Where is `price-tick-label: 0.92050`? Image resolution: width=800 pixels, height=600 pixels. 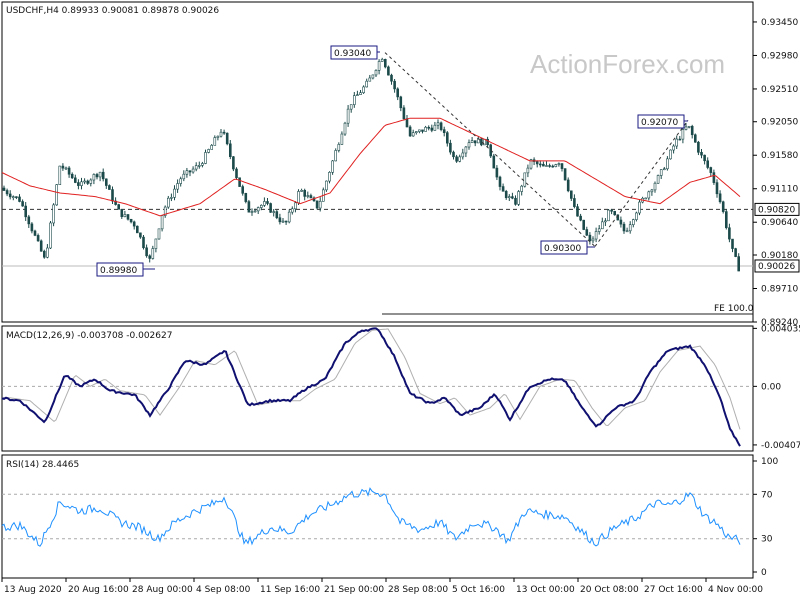
price-tick-label: 0.92050 is located at coordinates (779, 123).